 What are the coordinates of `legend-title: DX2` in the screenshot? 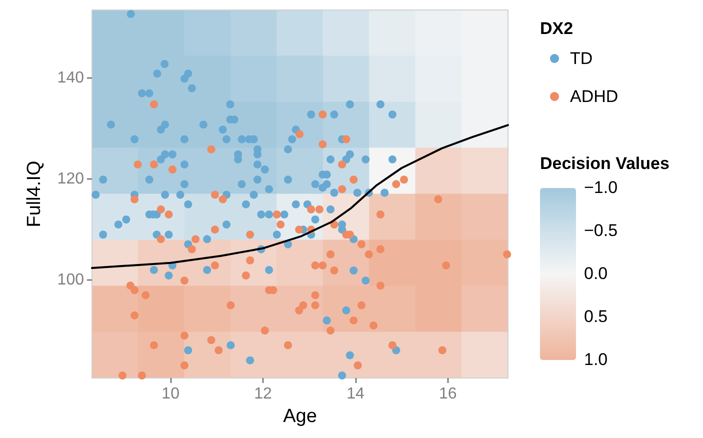 It's located at (557, 28).